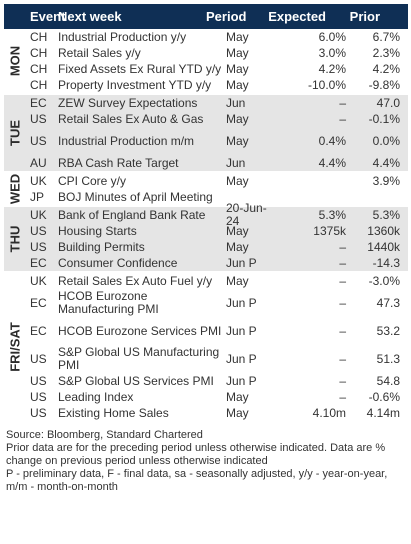 This screenshot has height=544, width=411. What do you see at coordinates (246, 214) in the screenshot?
I see `period-cell: 20-Jun-24` at bounding box center [246, 214].